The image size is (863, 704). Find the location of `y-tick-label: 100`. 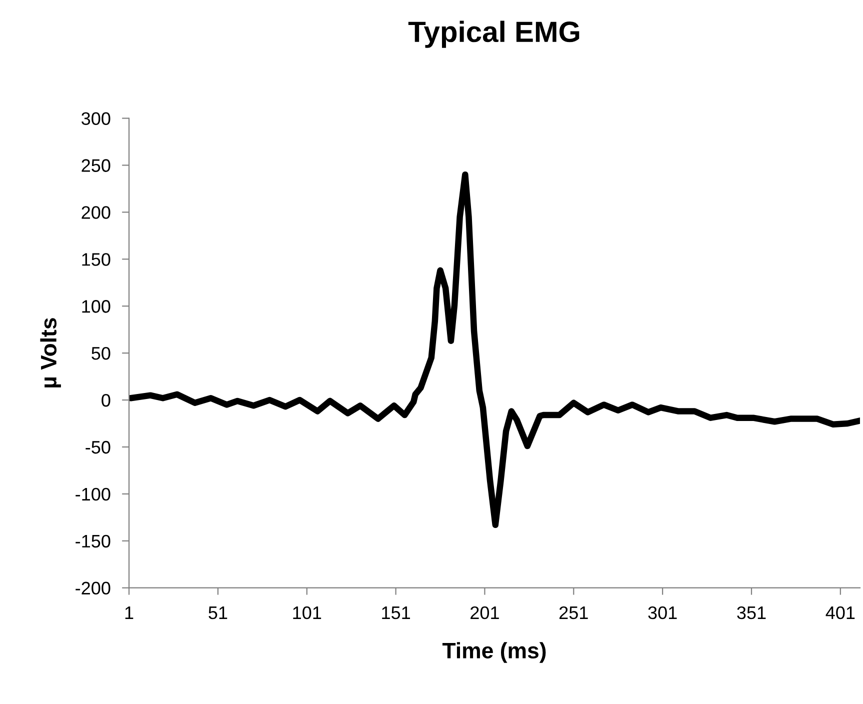

y-tick-label: 100 is located at coordinates (96, 306).